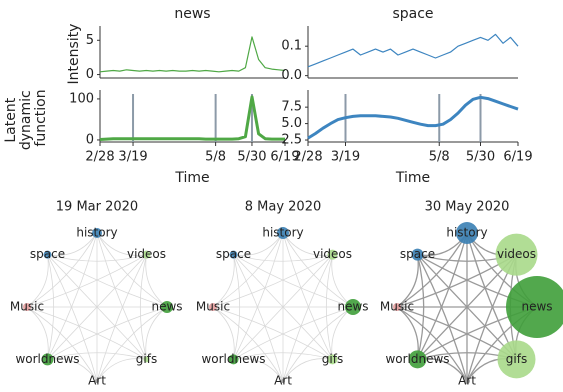 This screenshot has width=563, height=392. I want to click on node-label: Art, so click(467, 381).